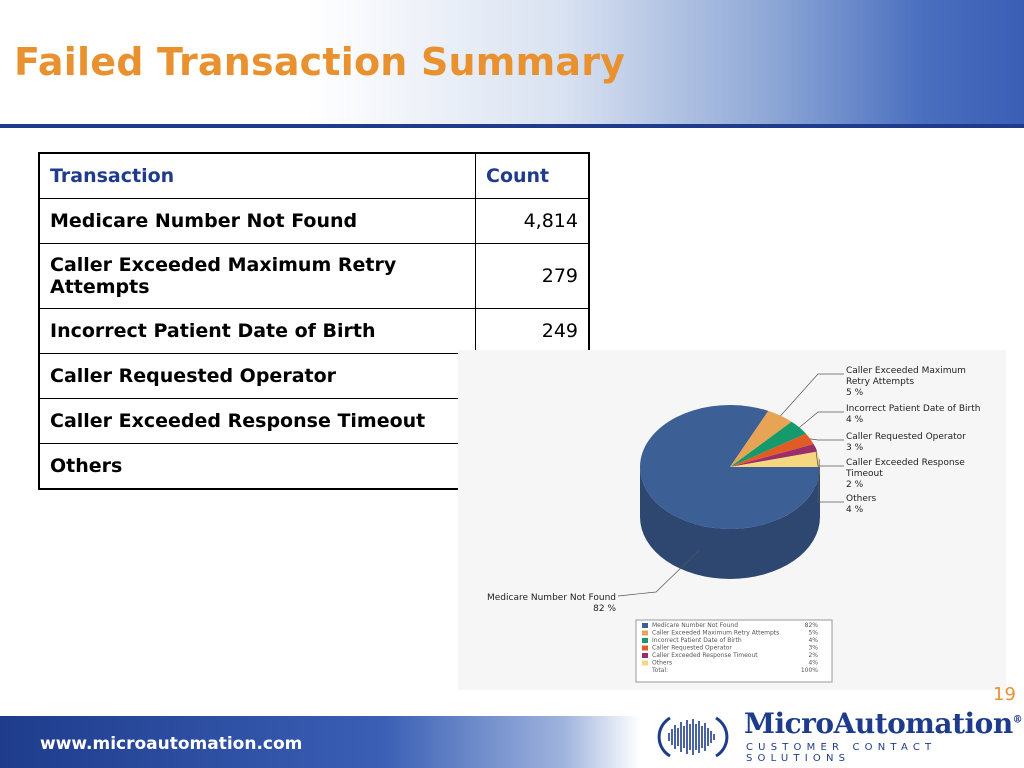  What do you see at coordinates (841, 753) in the screenshot?
I see `logo-tagline: CUSTOMER CONTACT SOLUTIONS` at bounding box center [841, 753].